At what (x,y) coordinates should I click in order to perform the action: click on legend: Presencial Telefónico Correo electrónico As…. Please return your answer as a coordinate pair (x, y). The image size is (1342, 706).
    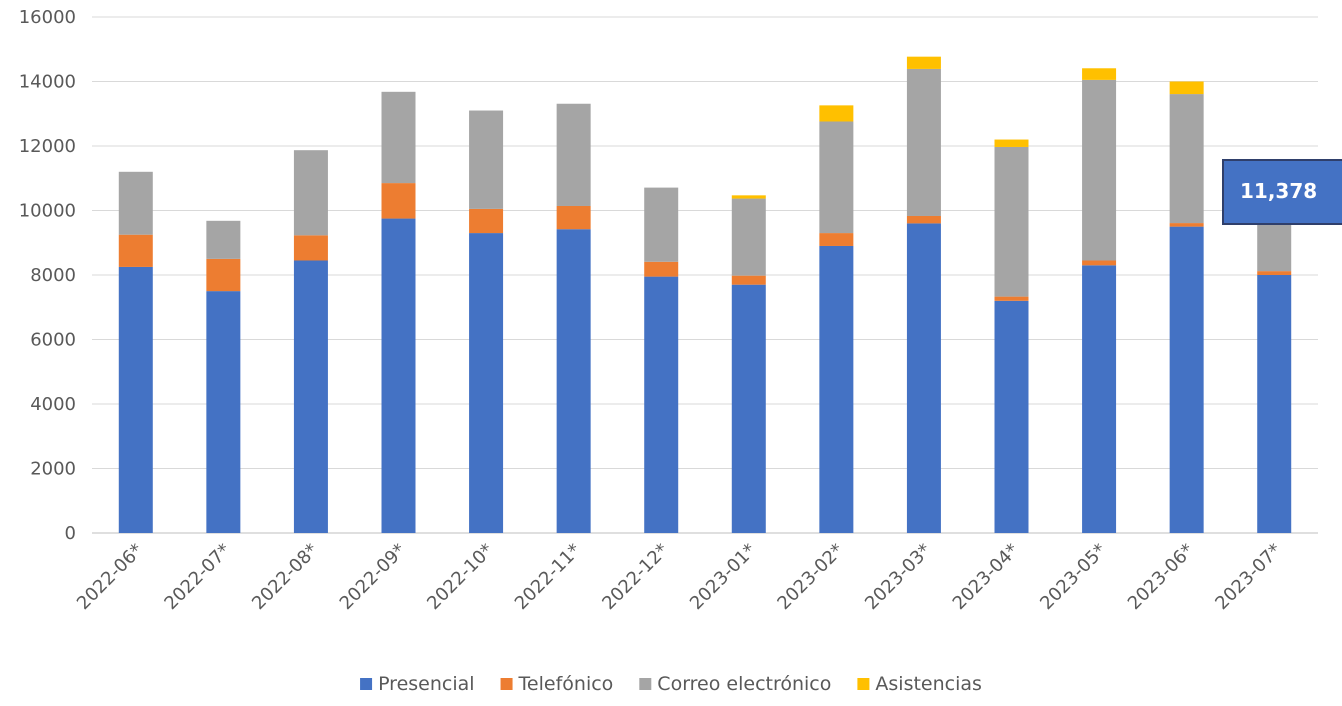
    Looking at the image, I should click on (671, 684).